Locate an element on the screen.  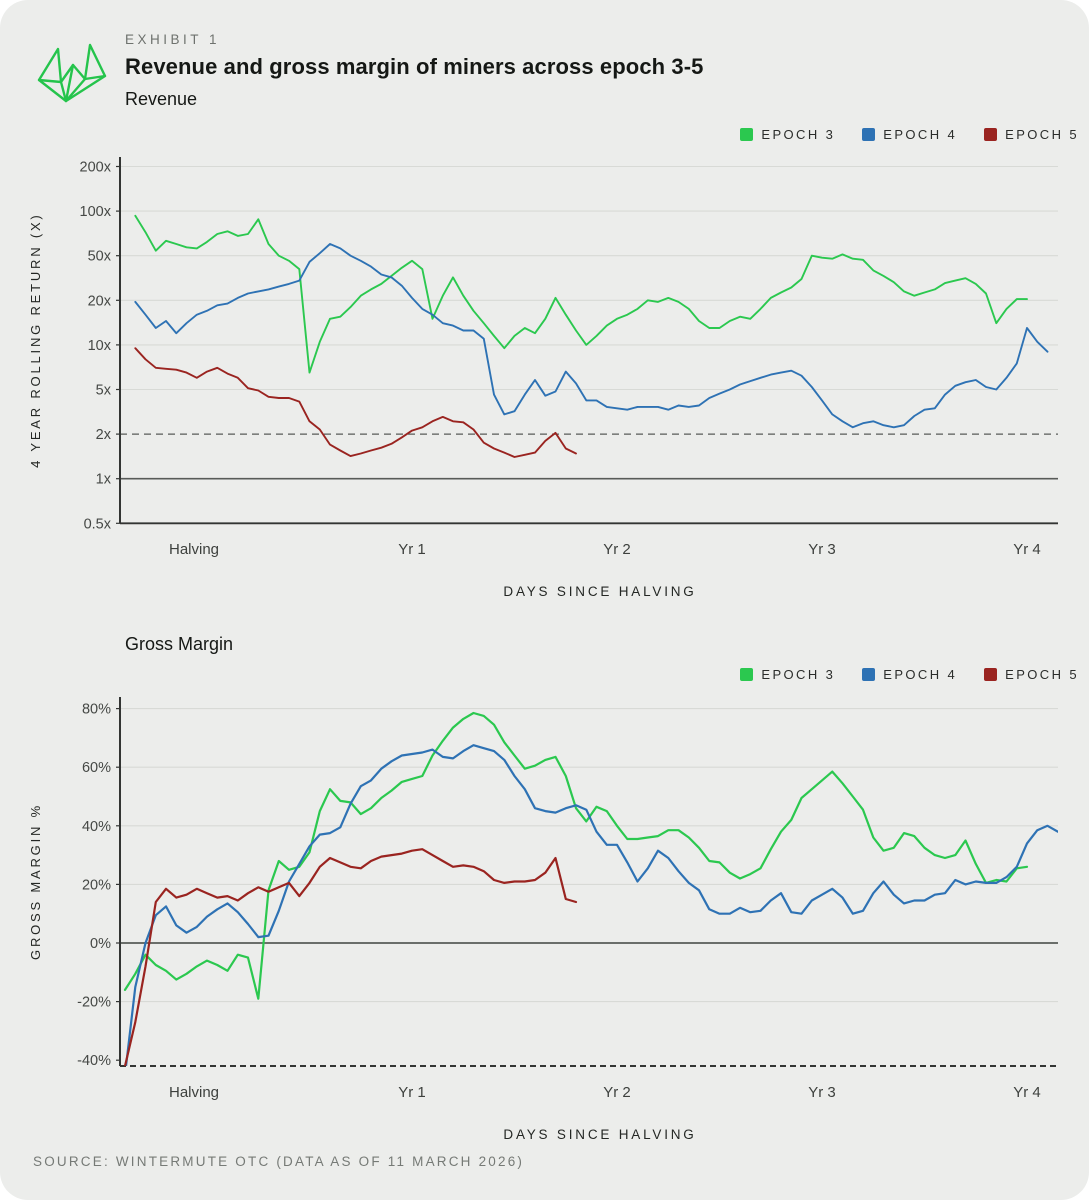
svg-text: GROSS MARGIN % is located at coordinates (35, 881).